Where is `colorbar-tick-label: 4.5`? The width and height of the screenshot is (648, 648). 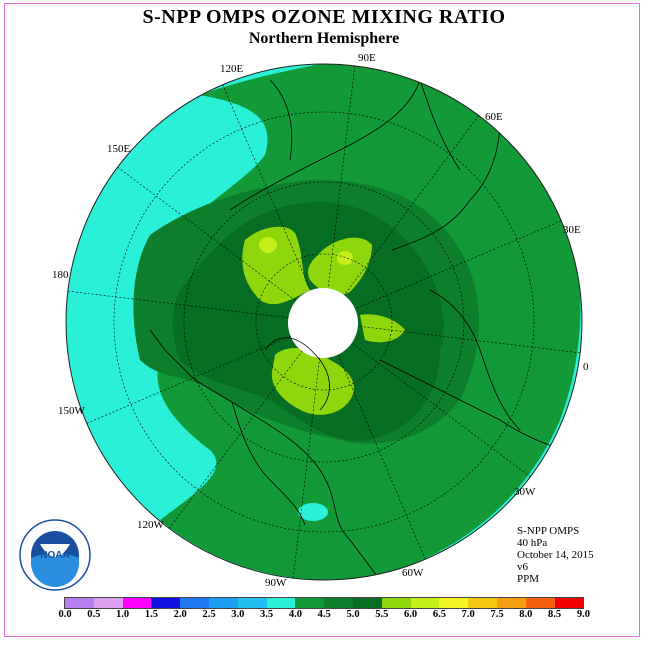 colorbar-tick-label: 4.5 is located at coordinates (324, 614).